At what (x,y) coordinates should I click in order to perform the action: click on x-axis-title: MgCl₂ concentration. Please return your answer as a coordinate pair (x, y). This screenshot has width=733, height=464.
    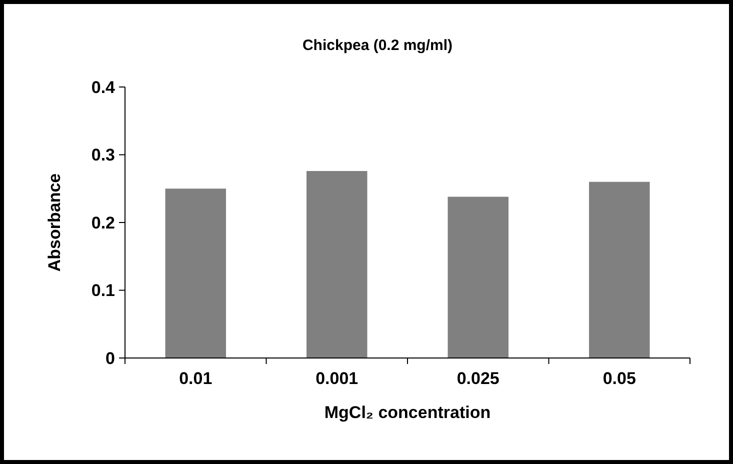
    Looking at the image, I should click on (407, 412).